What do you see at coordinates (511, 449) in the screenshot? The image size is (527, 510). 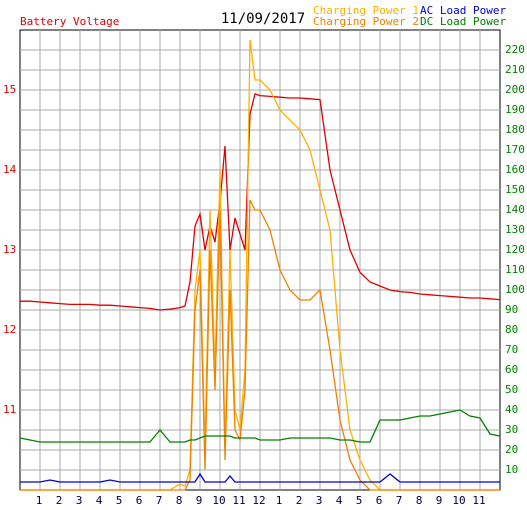 I see `y2-tick-label: 20` at bounding box center [511, 449].